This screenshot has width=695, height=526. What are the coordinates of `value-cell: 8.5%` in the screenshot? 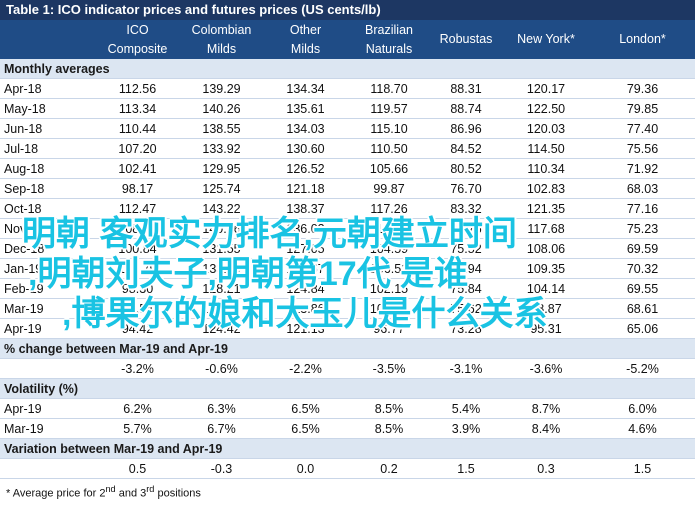 It's located at (389, 408).